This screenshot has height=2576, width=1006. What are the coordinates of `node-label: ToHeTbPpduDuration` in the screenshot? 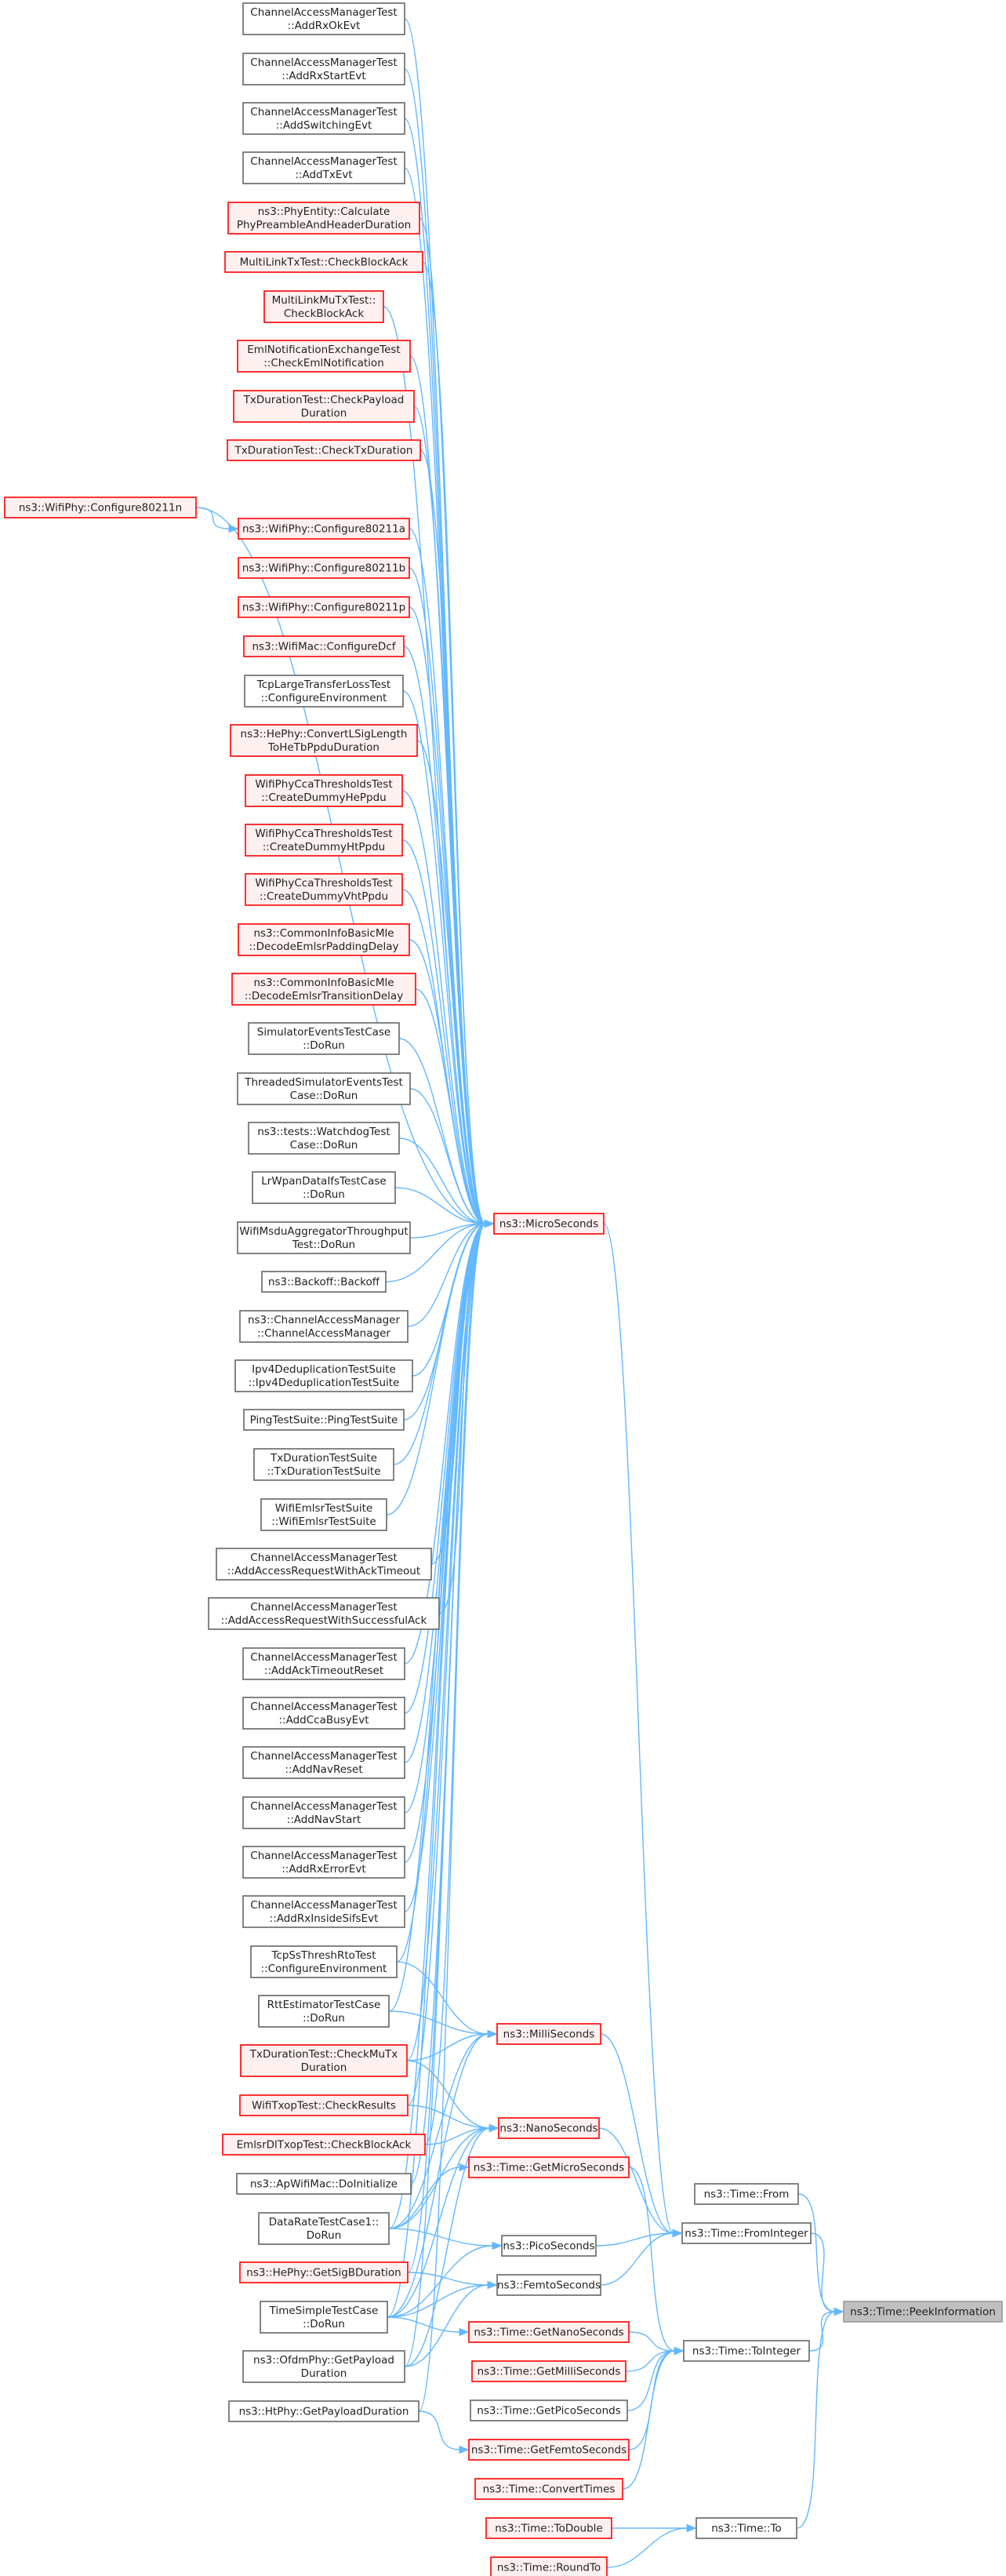 It's located at (323, 747).